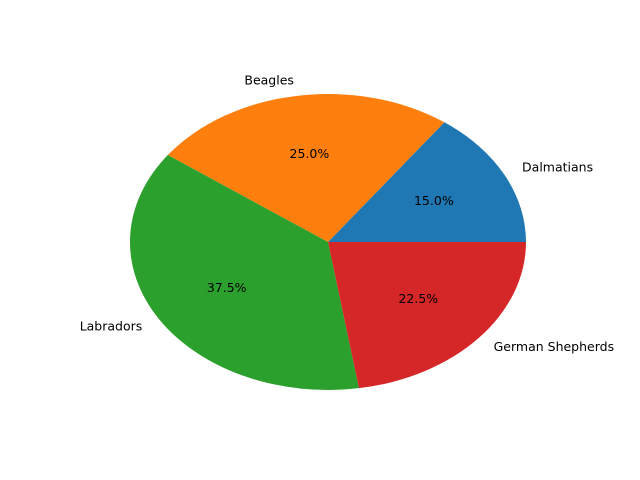 Image resolution: width=640 pixels, height=480 pixels. I want to click on slice-percent-label: 37.5%, so click(227, 287).